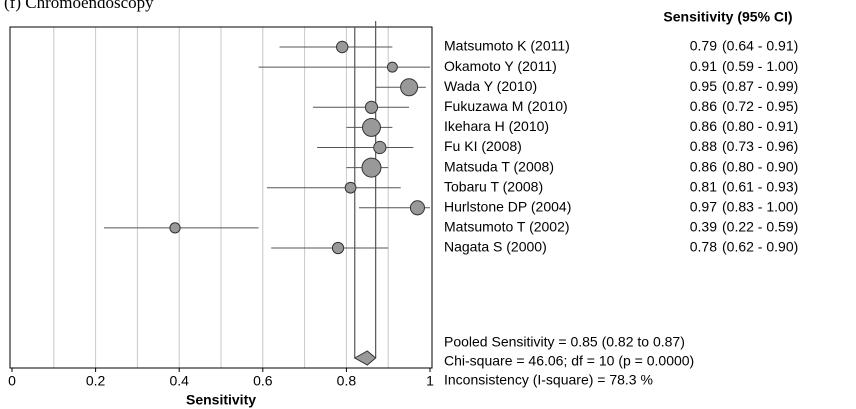  Describe the element at coordinates (483, 146) in the screenshot. I see `study-label: Fu KI (2008)` at that location.